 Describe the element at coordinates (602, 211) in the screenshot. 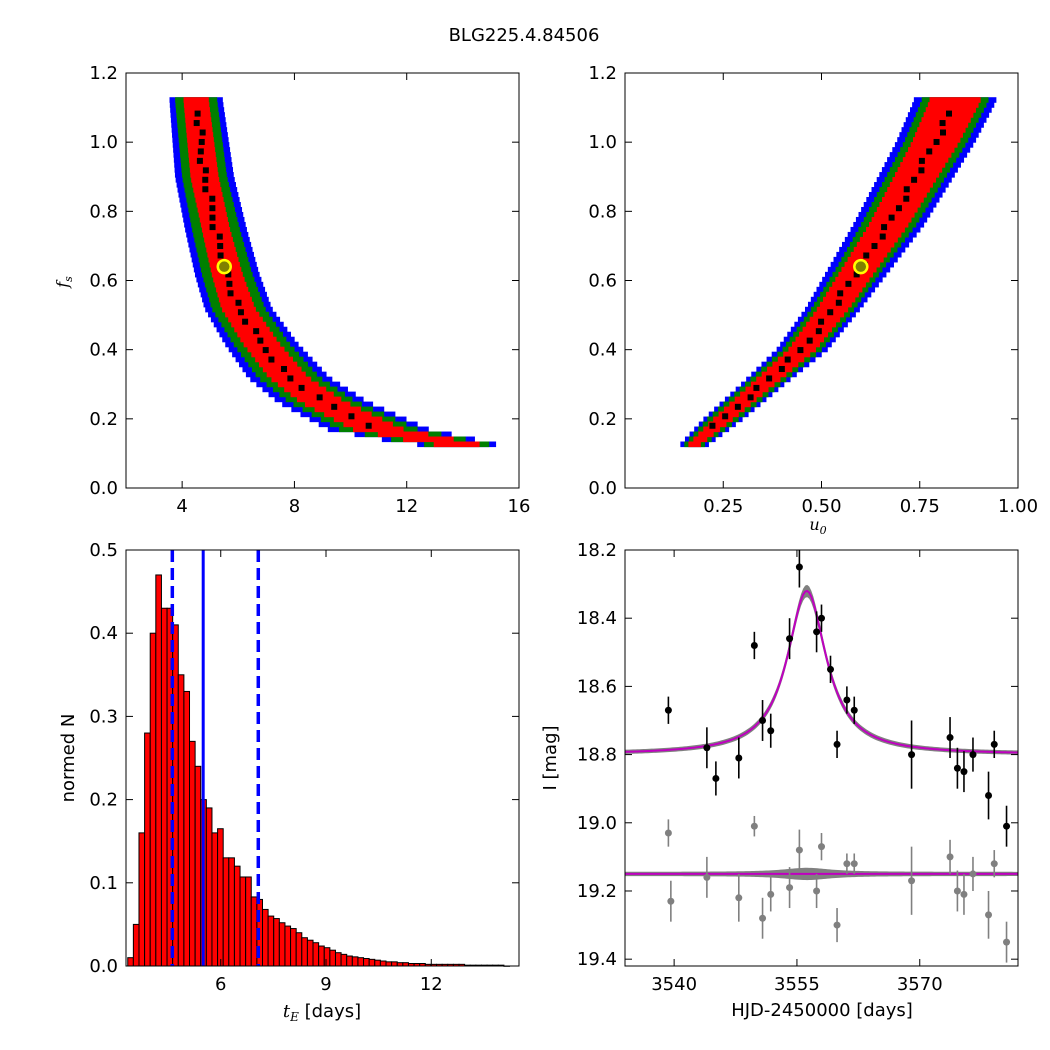

I see `y-tick-label: 0.8` at that location.